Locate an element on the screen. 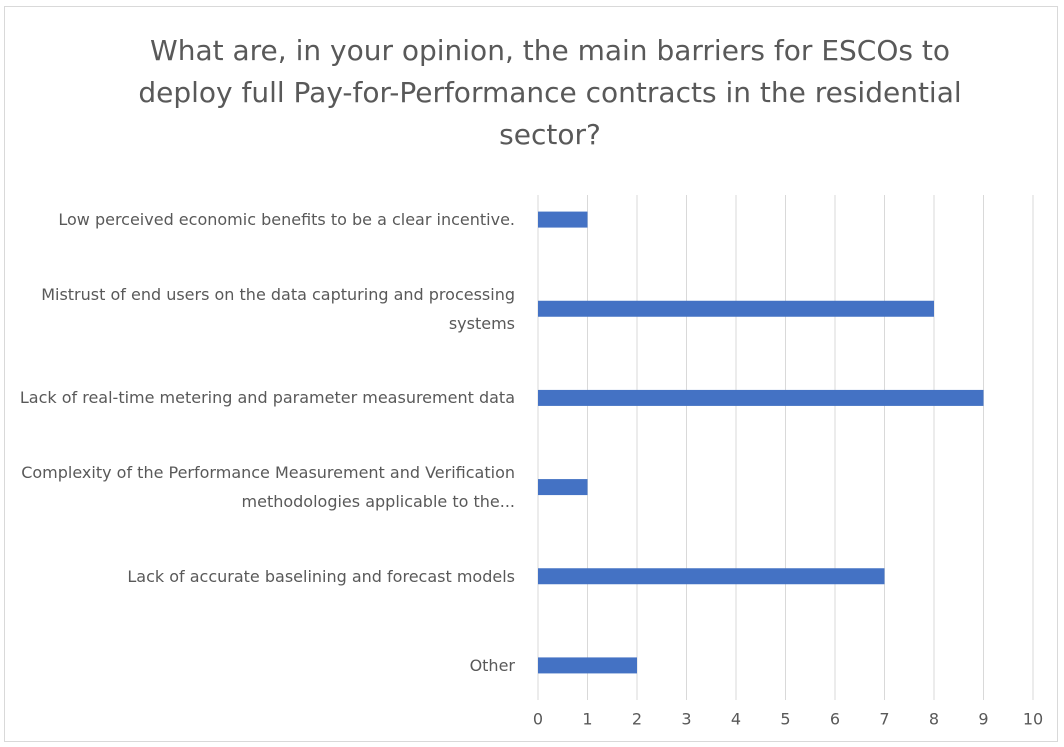 The width and height of the screenshot is (1064, 747). x-tick-label: 4 is located at coordinates (736, 719).